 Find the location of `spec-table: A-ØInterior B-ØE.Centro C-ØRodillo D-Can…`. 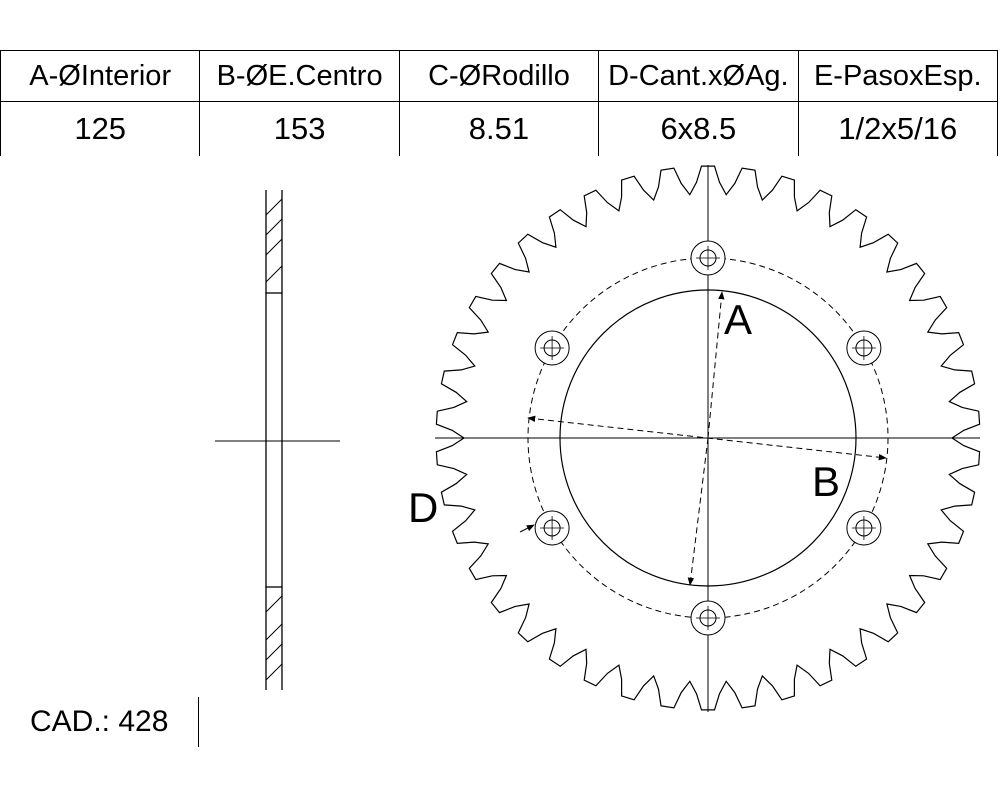

spec-table: A-ØInterior B-ØE.Centro C-ØRodillo D-Can… is located at coordinates (499, 103).